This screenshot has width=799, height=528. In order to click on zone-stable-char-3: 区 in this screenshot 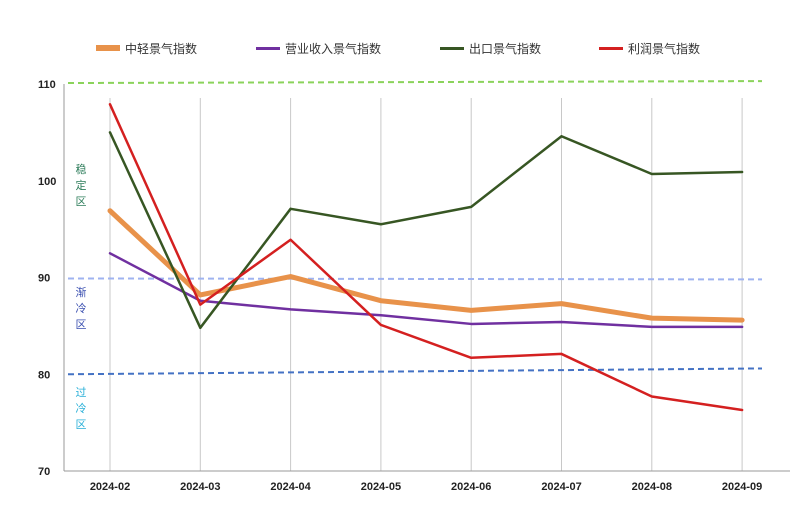, I will do `click(81, 201)`.